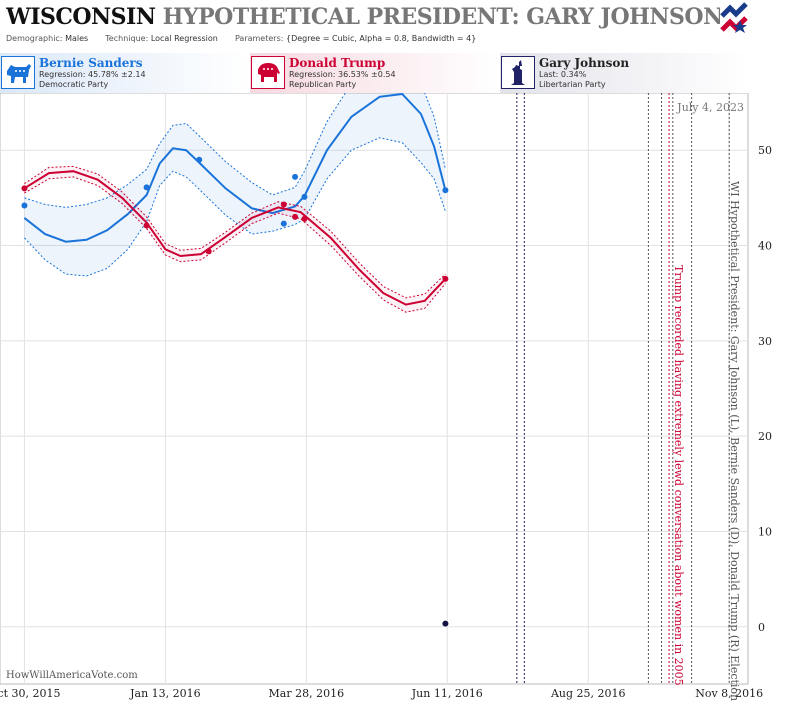 Image resolution: width=789 pixels, height=704 pixels. Describe the element at coordinates (91, 63) in the screenshot. I see `legend-name: Bernie Sanders` at that location.